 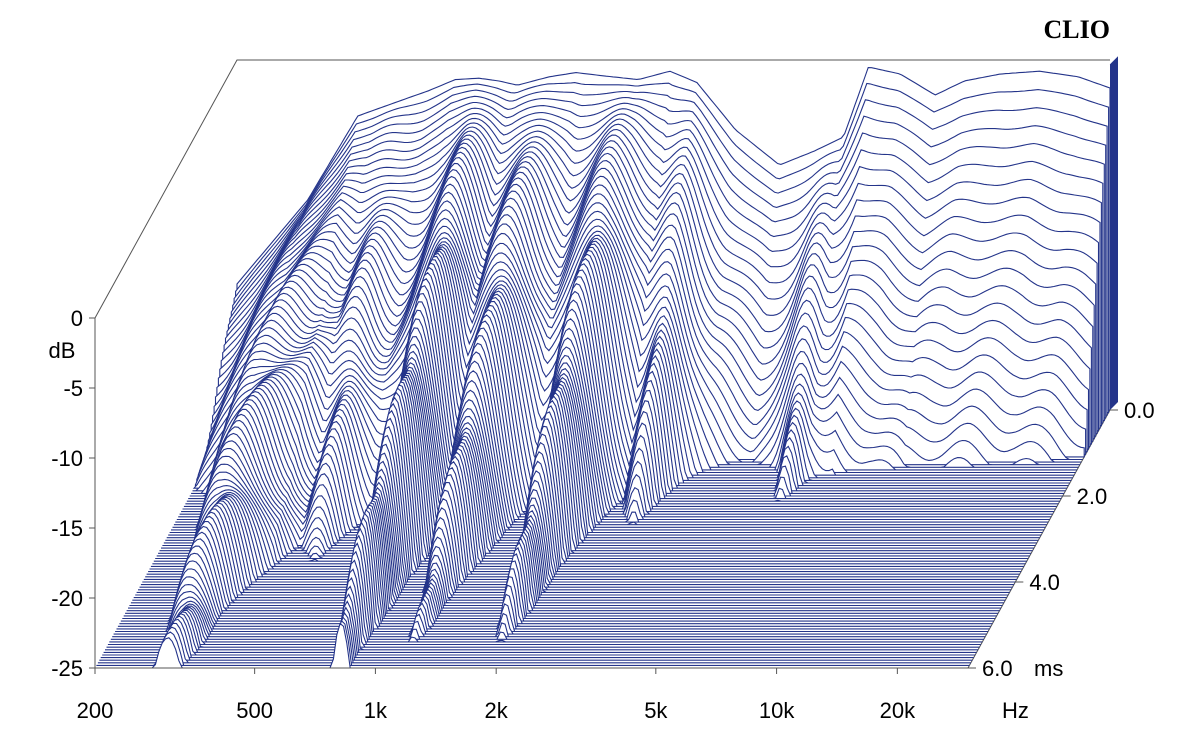 What do you see at coordinates (254, 710) in the screenshot?
I see `x-tick-label: 500` at bounding box center [254, 710].